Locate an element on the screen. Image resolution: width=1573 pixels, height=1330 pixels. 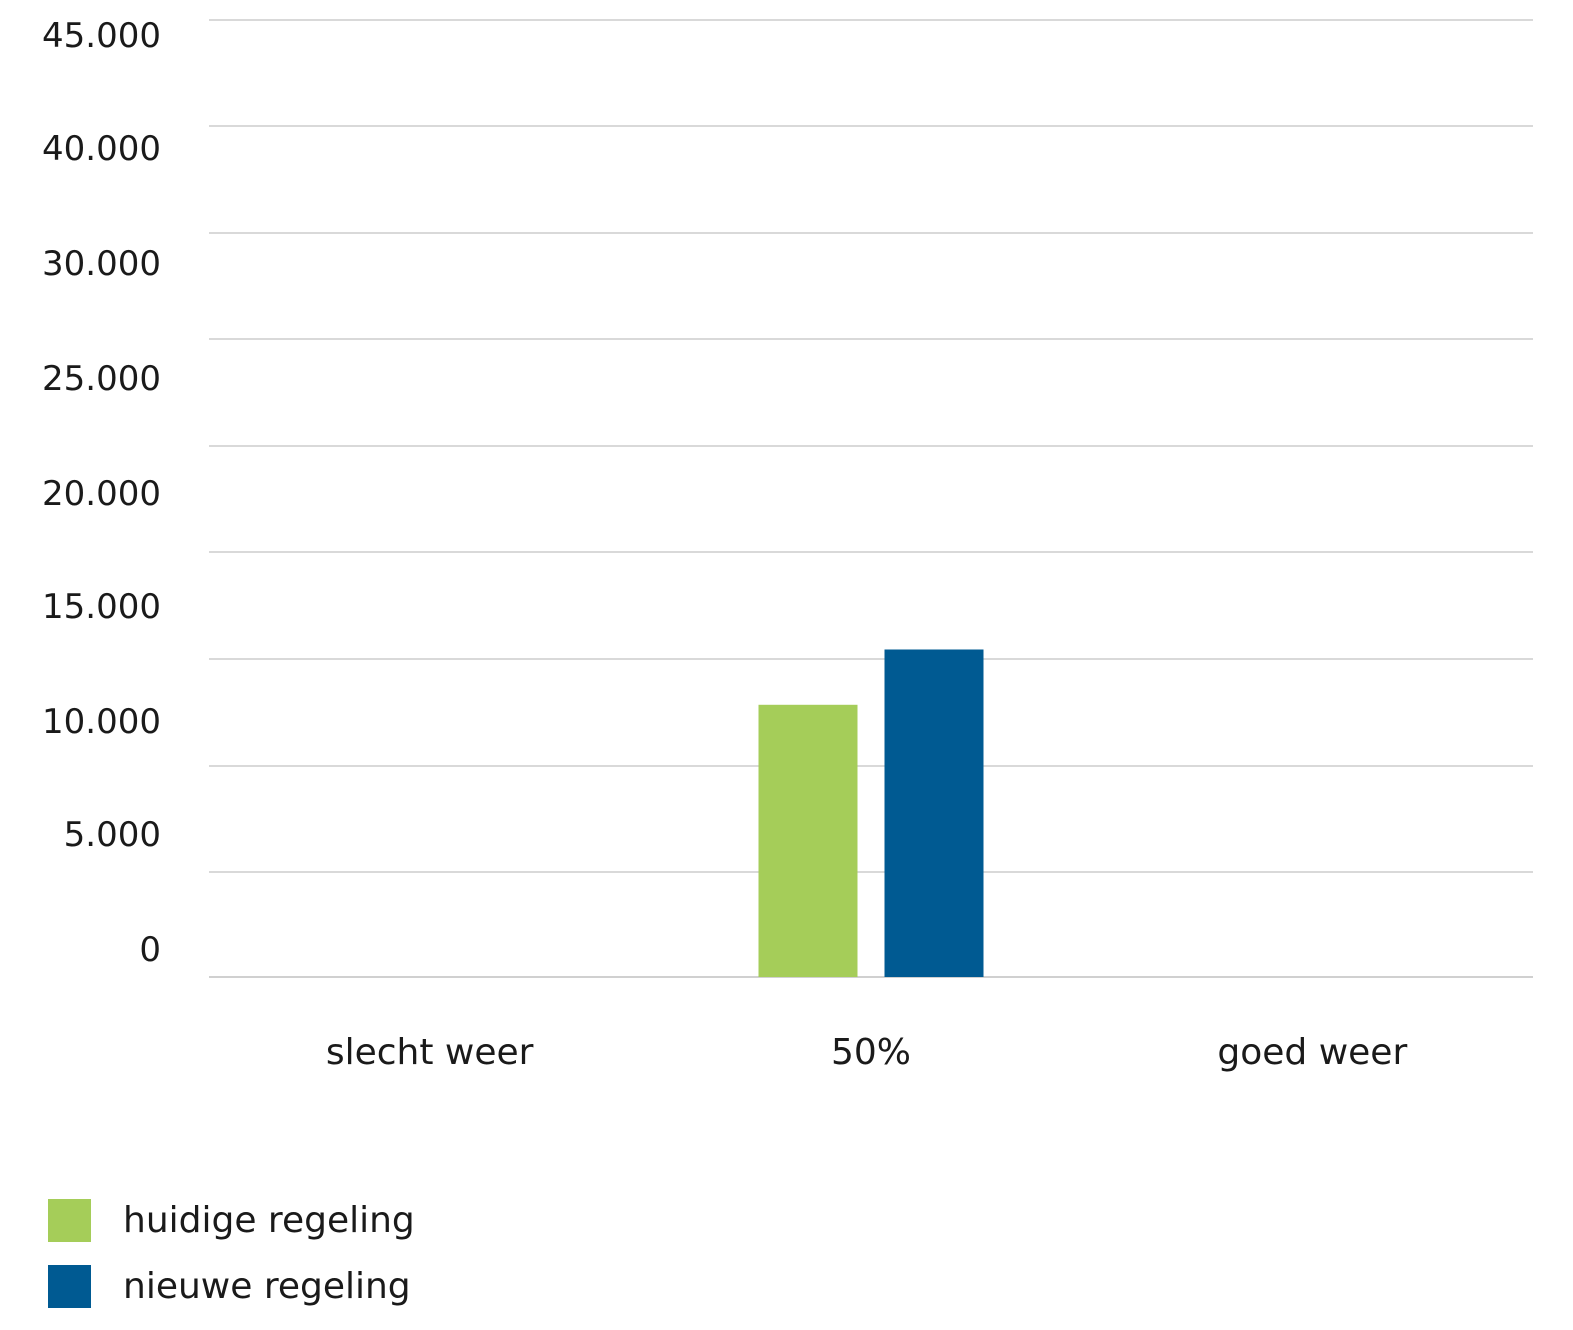
y-tick-label: 20.000 is located at coordinates (101, 494).